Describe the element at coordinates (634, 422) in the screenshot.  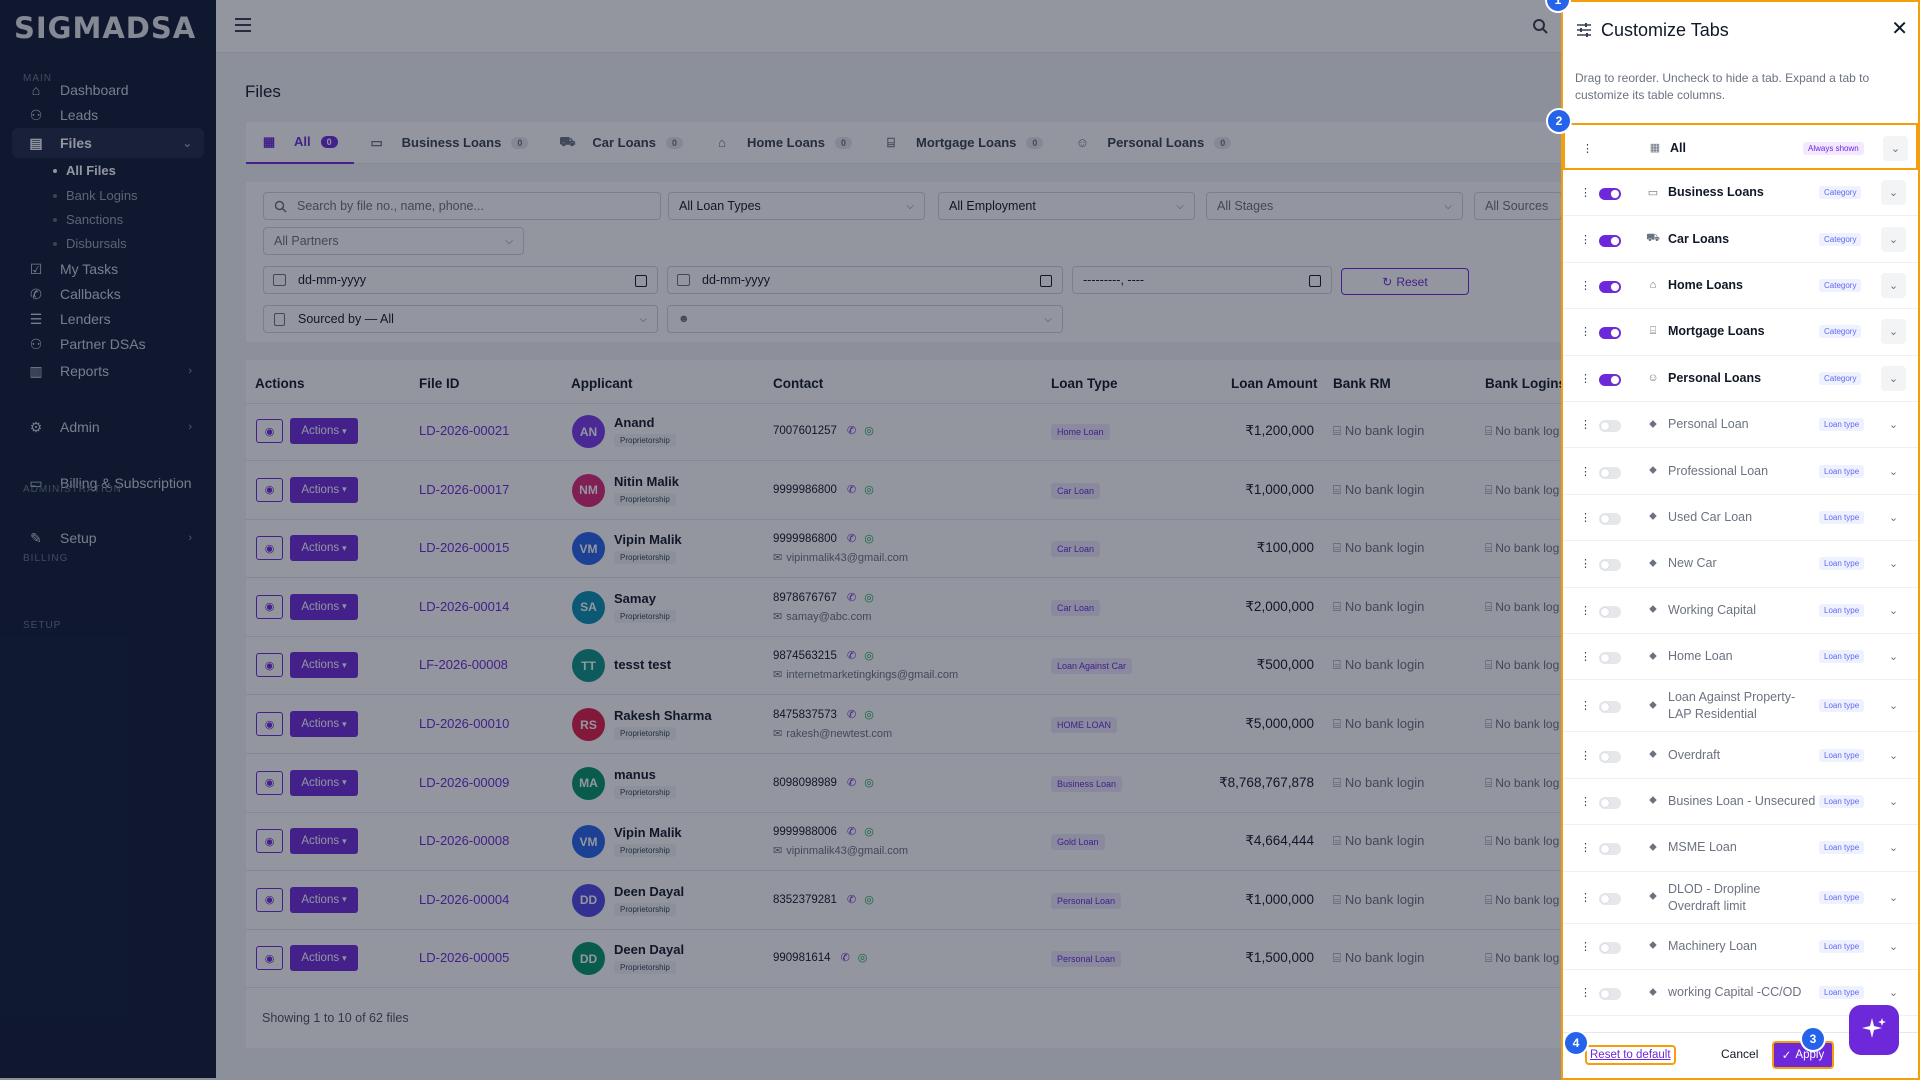
I see `applicant-name: Anand` at that location.